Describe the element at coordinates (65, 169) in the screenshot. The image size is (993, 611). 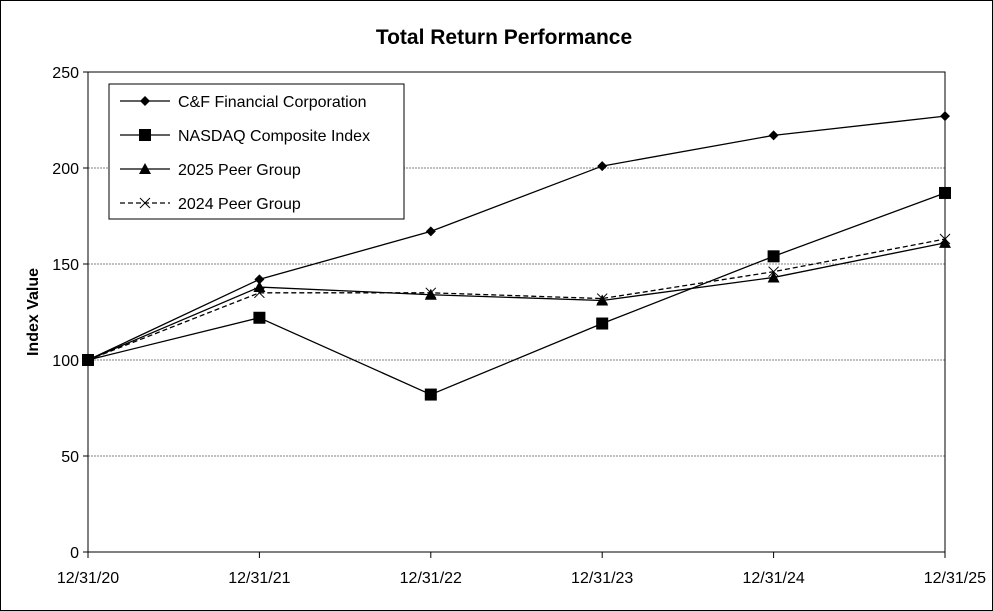
I see `y-tick-label: 200` at that location.